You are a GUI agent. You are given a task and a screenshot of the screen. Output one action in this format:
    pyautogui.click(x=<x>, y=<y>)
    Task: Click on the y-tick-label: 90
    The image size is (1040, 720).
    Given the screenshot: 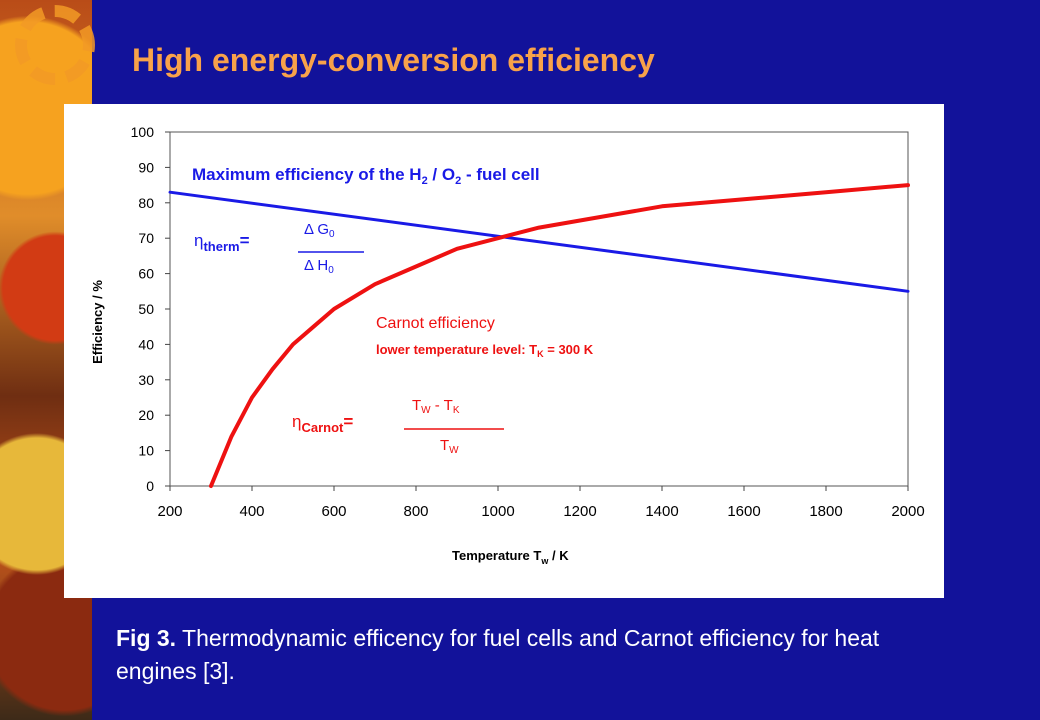 What is the action you would take?
    pyautogui.click(x=146, y=167)
    